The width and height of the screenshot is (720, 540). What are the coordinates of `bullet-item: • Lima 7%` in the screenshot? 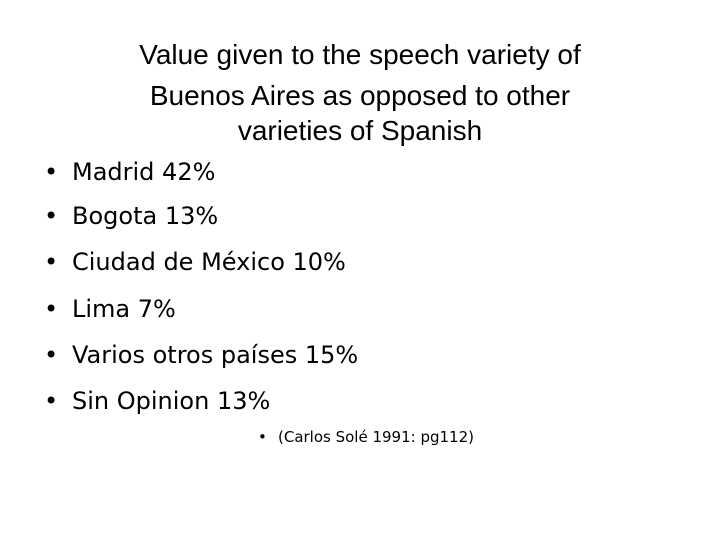 It's located at (110, 309).